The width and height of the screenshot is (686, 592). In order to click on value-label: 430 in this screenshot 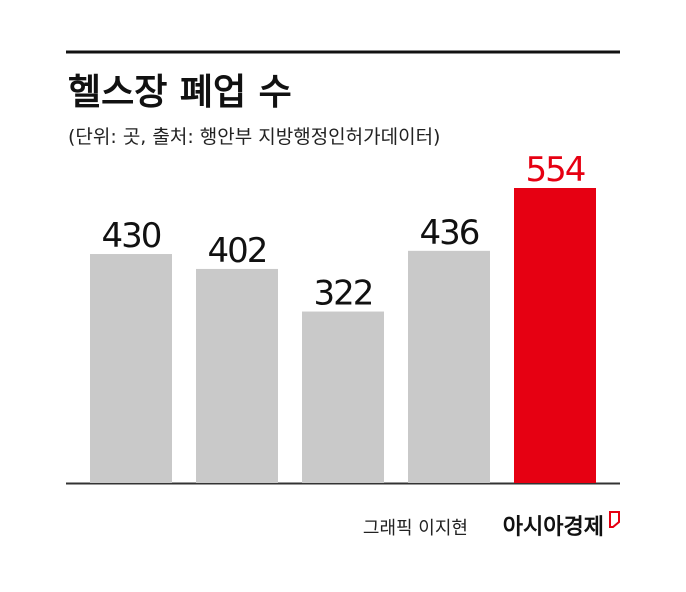, I will do `click(131, 236)`.